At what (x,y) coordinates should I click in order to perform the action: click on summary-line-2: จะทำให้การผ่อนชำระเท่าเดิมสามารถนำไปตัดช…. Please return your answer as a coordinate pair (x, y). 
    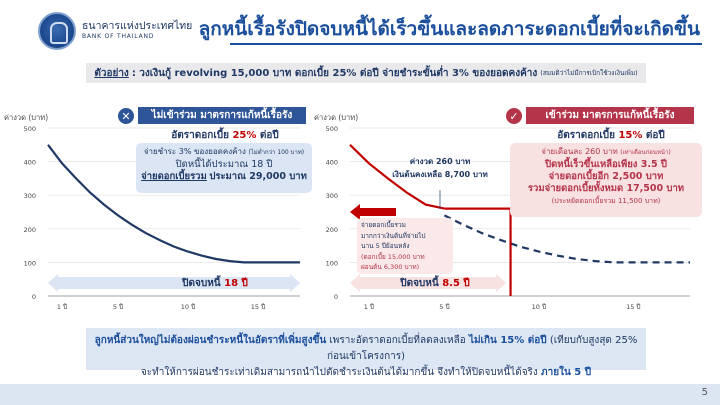
    Looking at the image, I should click on (366, 373).